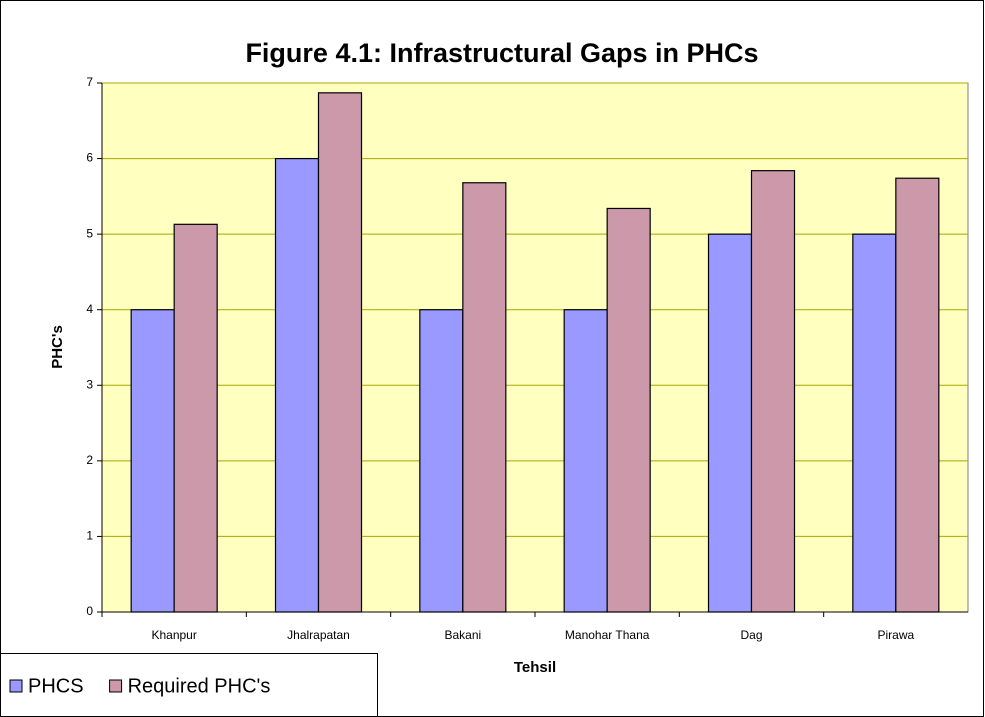  What do you see at coordinates (89, 536) in the screenshot?
I see `y-tick-label: 1` at bounding box center [89, 536].